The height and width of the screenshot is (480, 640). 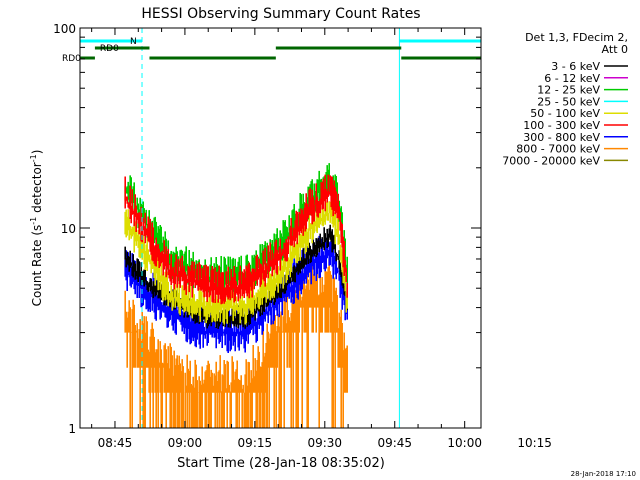 What do you see at coordinates (534, 443) in the screenshot?
I see `x-tick-label-6: 10:15` at bounding box center [534, 443].